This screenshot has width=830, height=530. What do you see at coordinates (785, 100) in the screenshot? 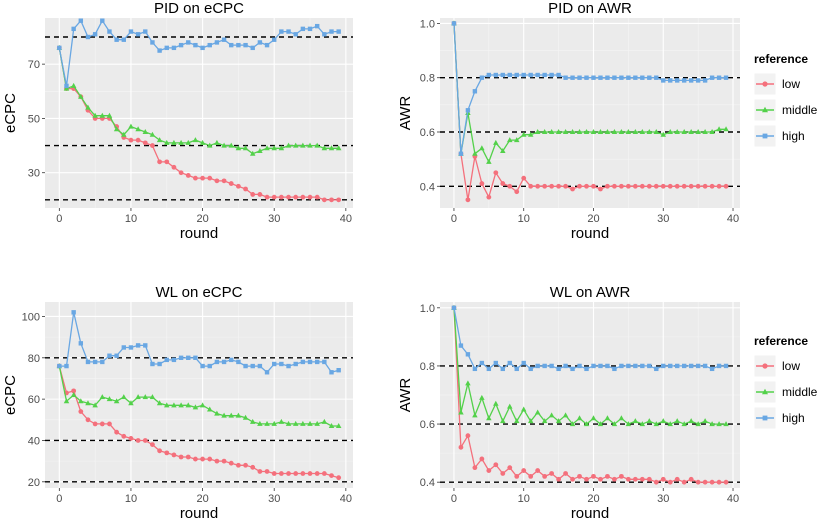
I see `legend: reference low middle high` at bounding box center [785, 100].